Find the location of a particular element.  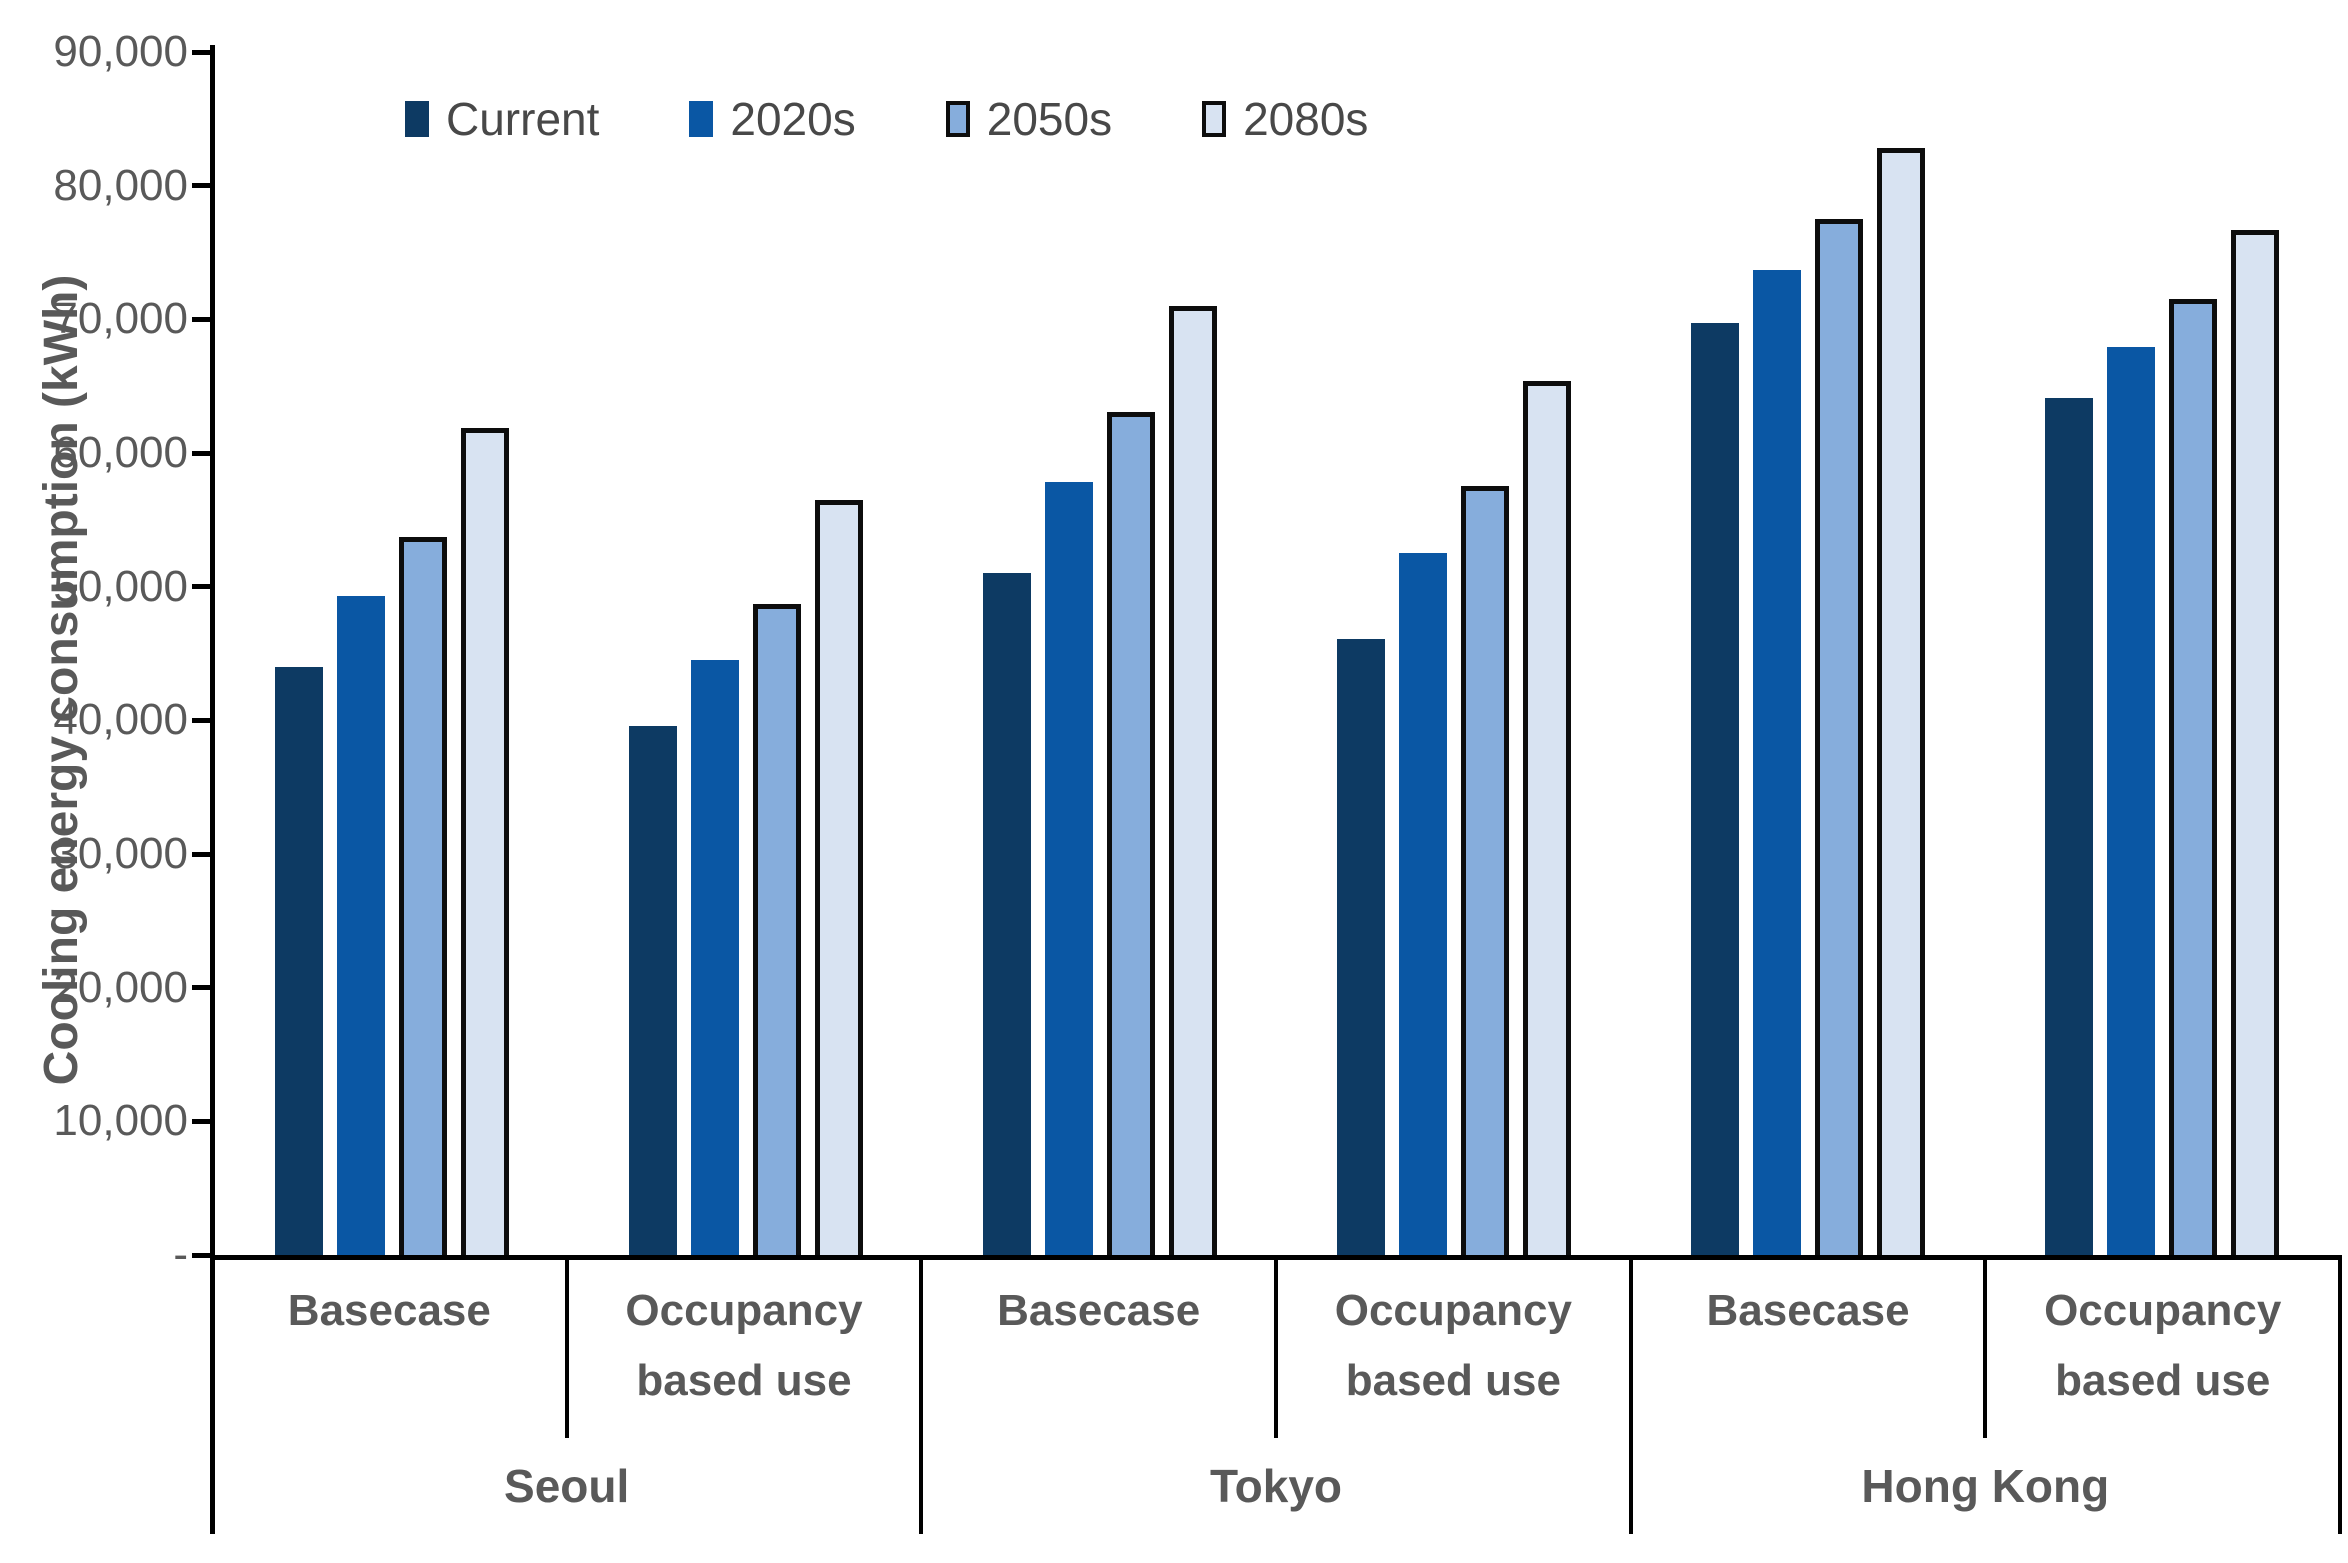

city-label-row: Seoul Tokyo Hong Kong is located at coordinates (1276, 1486).